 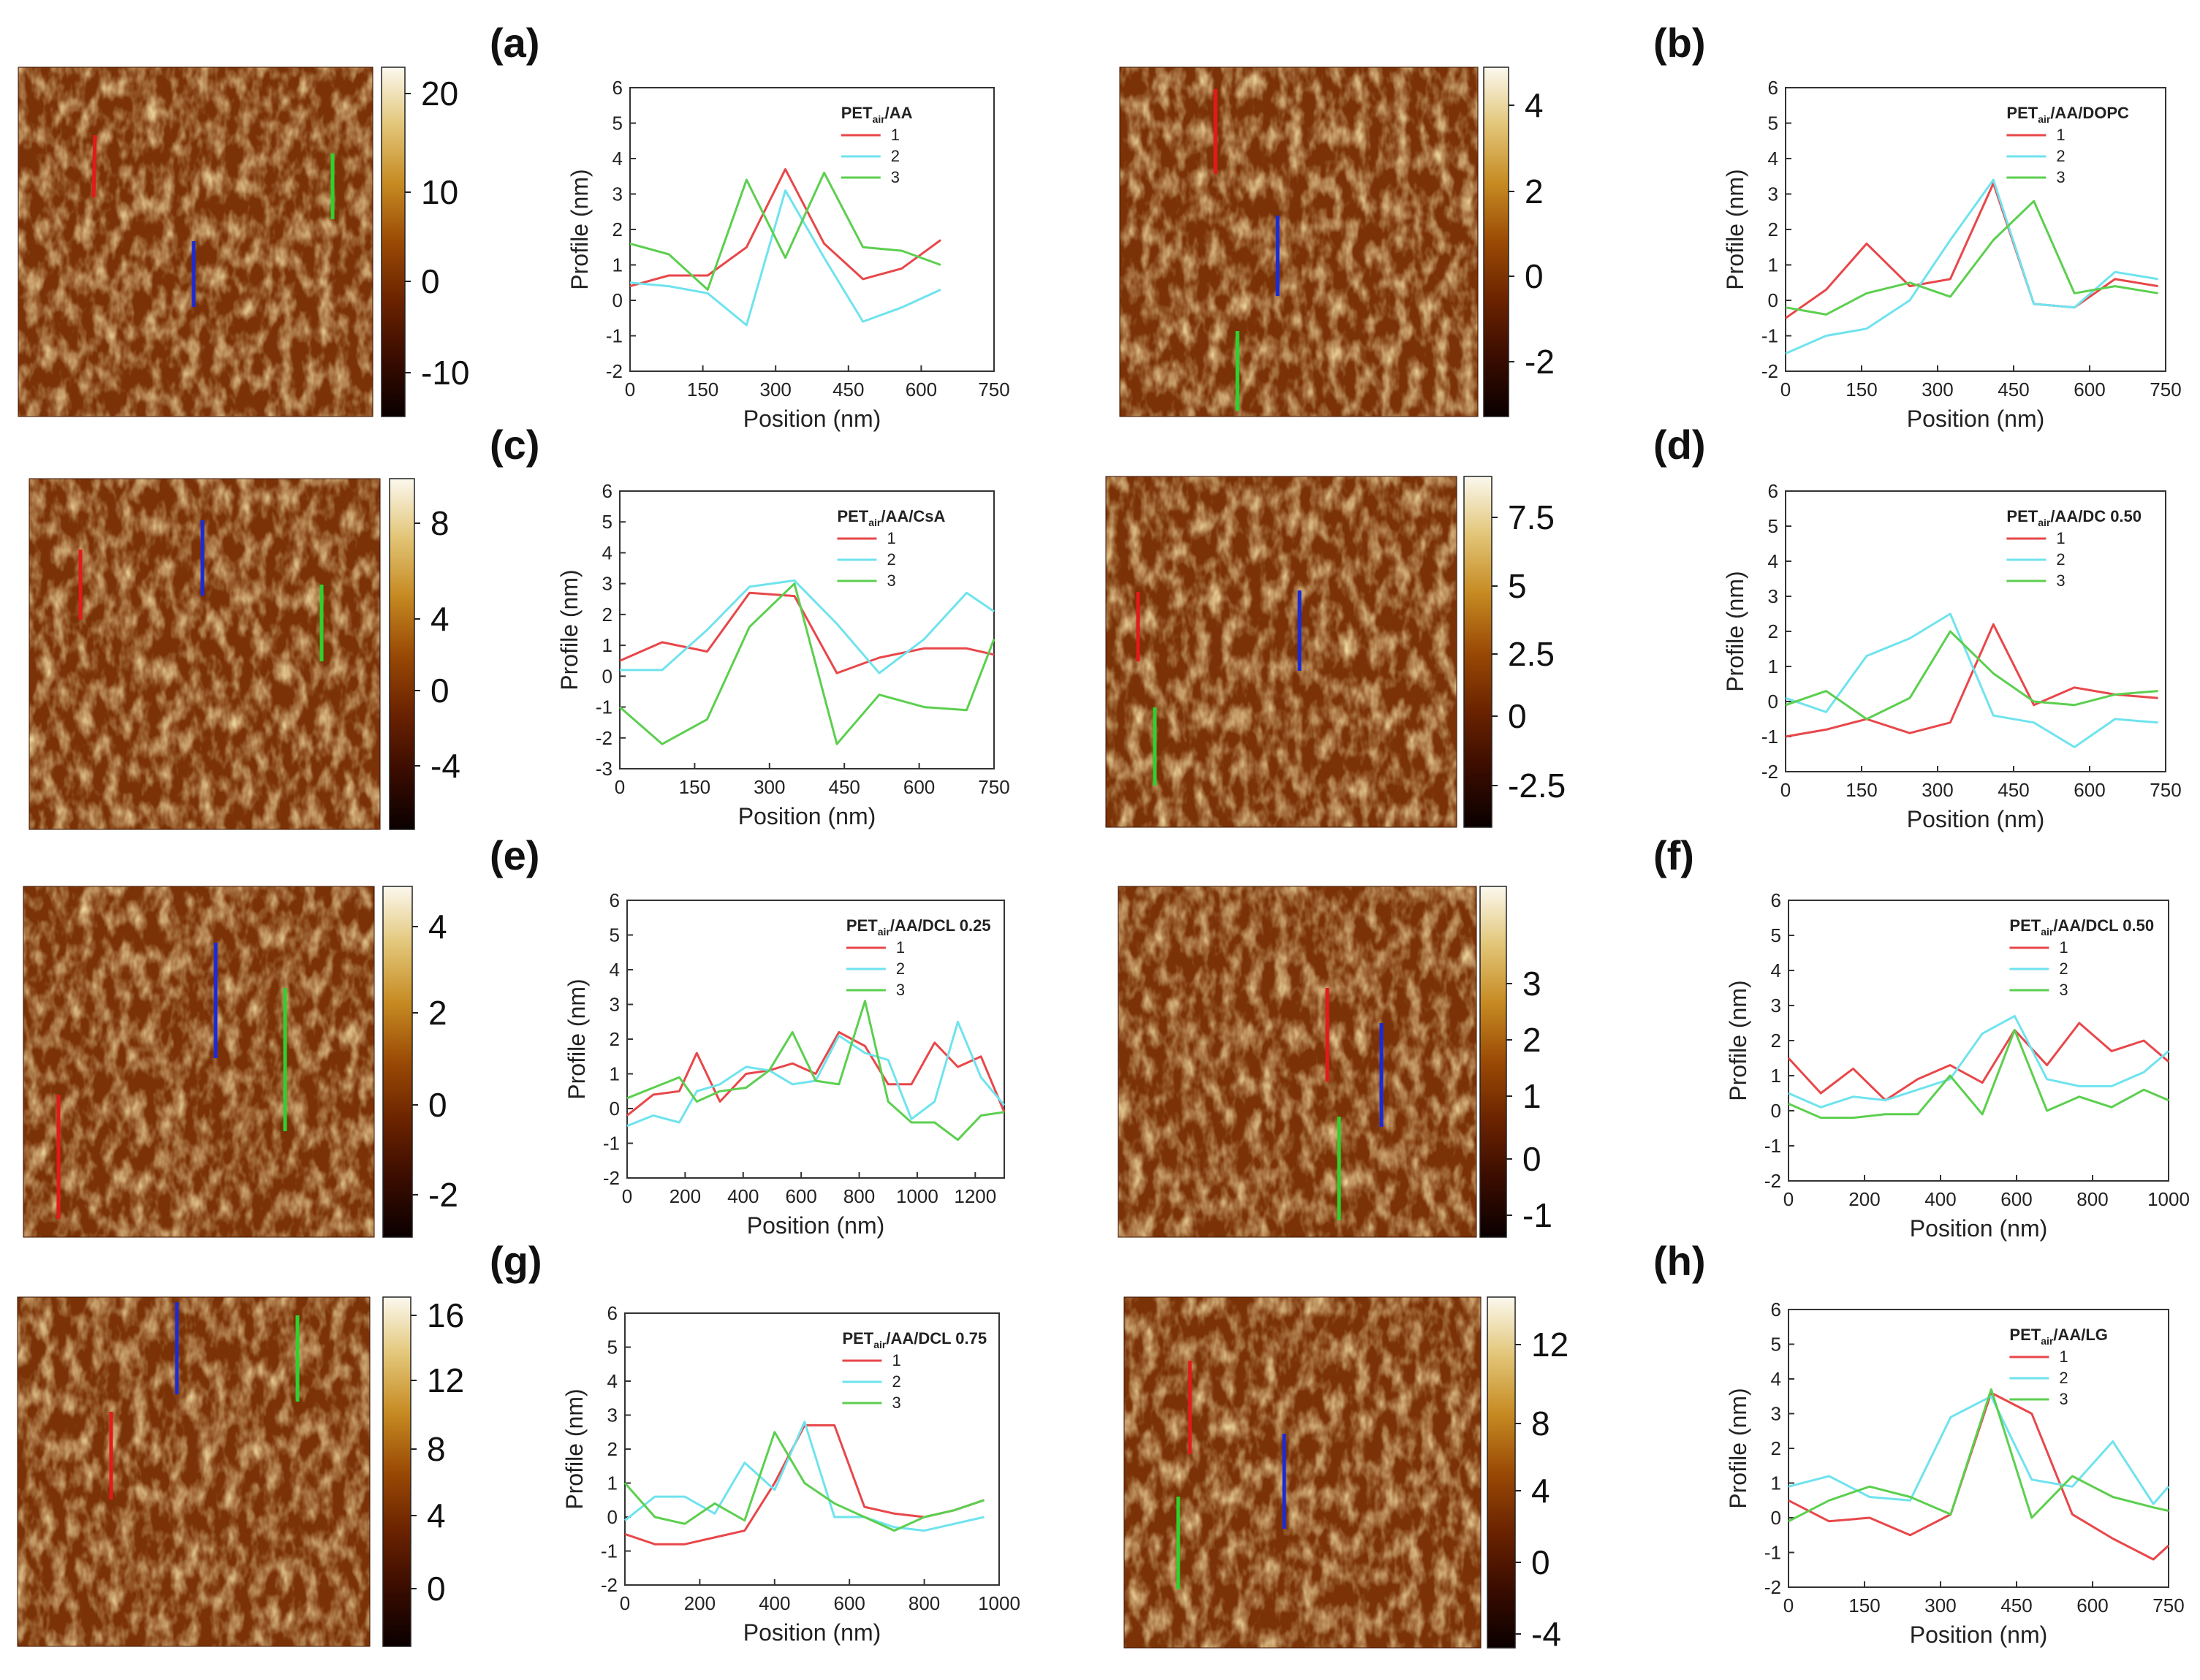 I want to click on y-tick-label: 6, so click(x=617, y=88).